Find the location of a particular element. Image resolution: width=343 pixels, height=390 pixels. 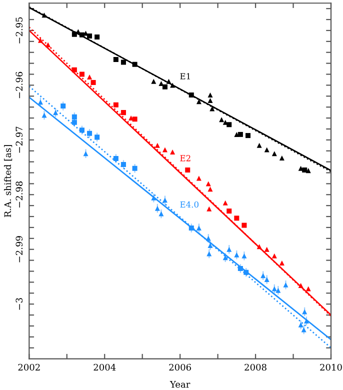

y-tick-label: −2.96 is located at coordinates (19, 85).